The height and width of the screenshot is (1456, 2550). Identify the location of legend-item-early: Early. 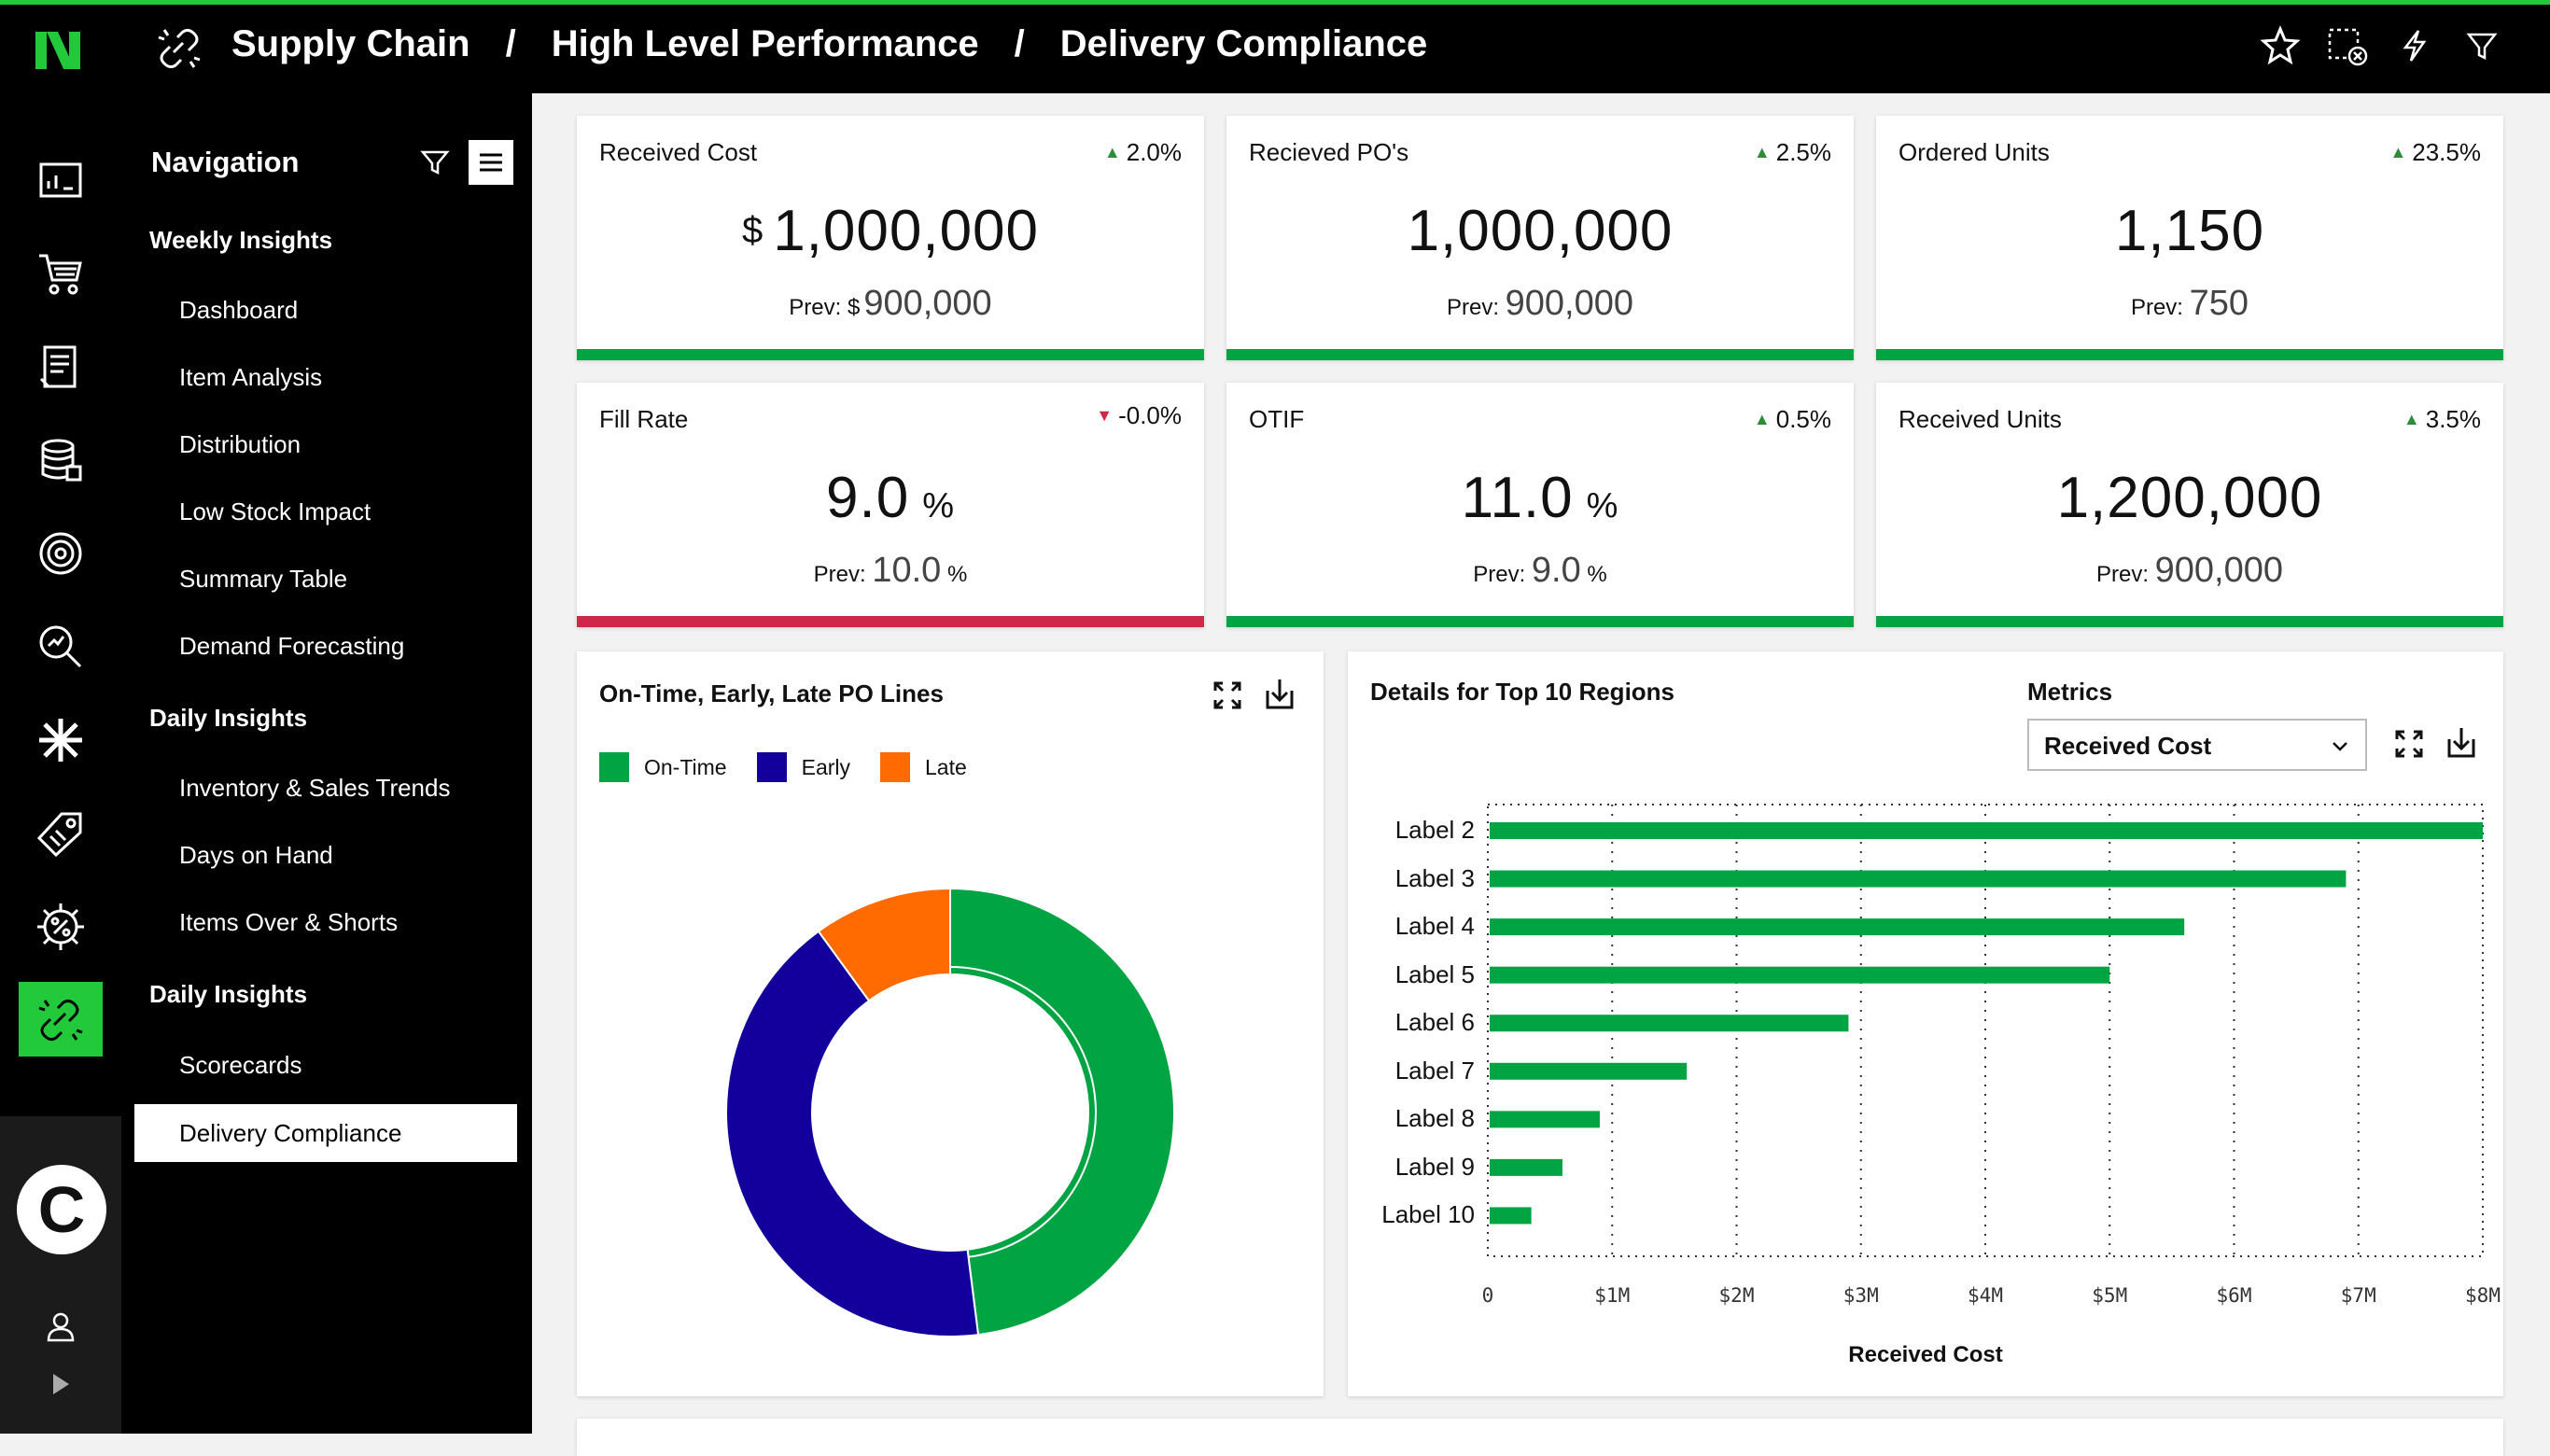
(803, 767).